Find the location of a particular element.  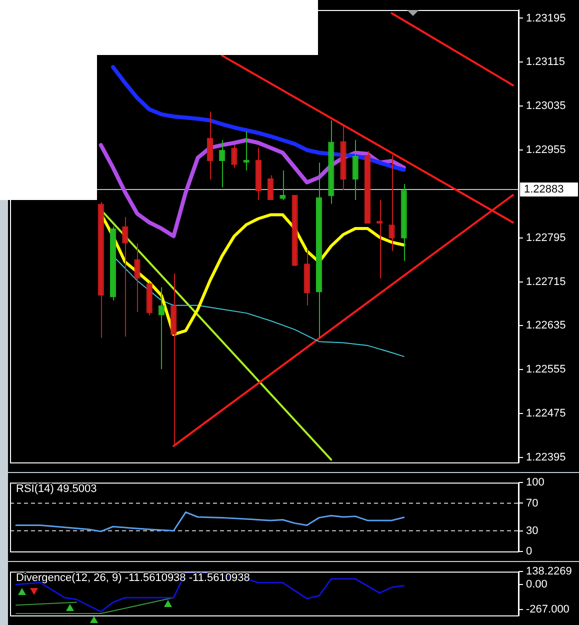

y-tick-label: 0.00 is located at coordinates (537, 584).